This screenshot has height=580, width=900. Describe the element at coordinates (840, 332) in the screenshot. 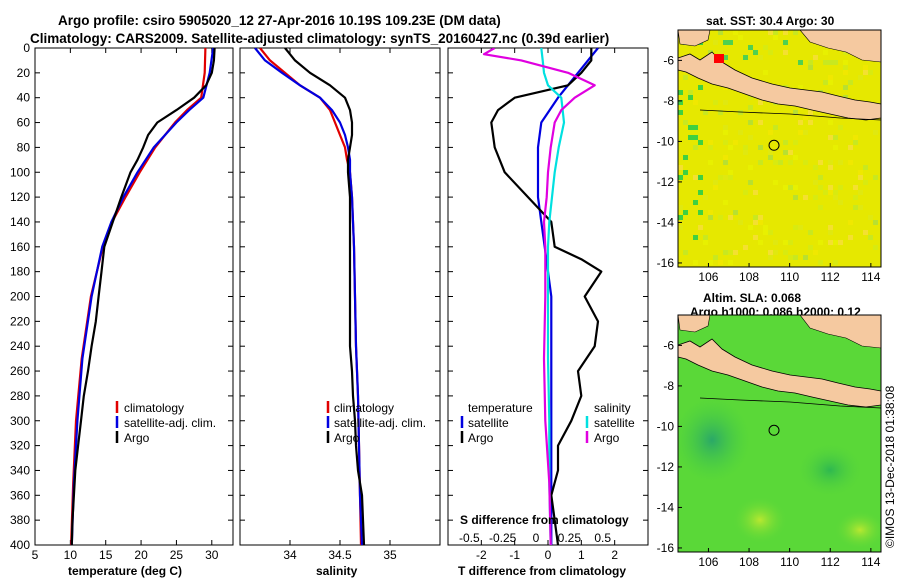

I see `sla-land-borneo` at that location.